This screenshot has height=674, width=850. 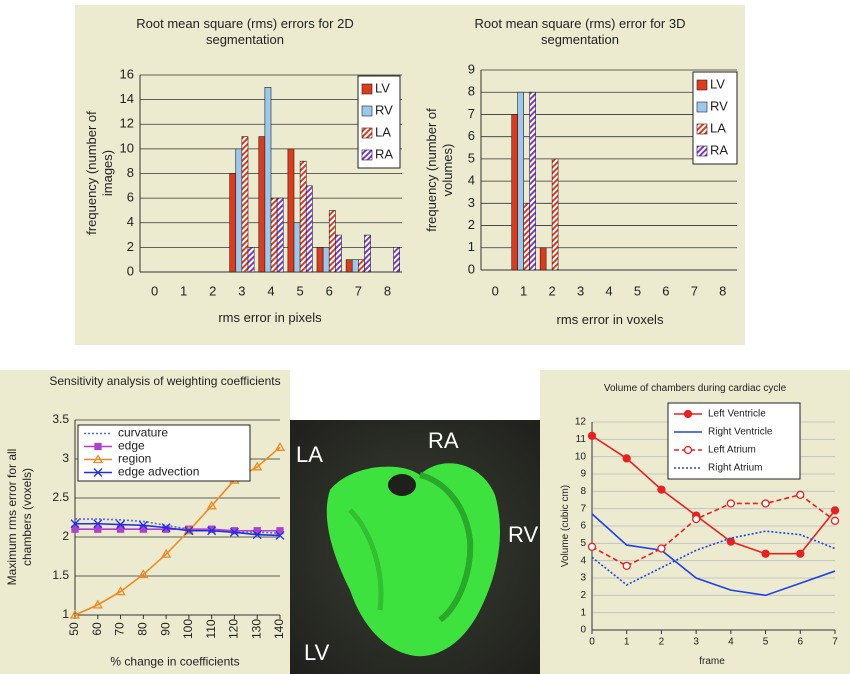 What do you see at coordinates (735, 468) in the screenshot?
I see `legend-label: Right Atrium` at bounding box center [735, 468].